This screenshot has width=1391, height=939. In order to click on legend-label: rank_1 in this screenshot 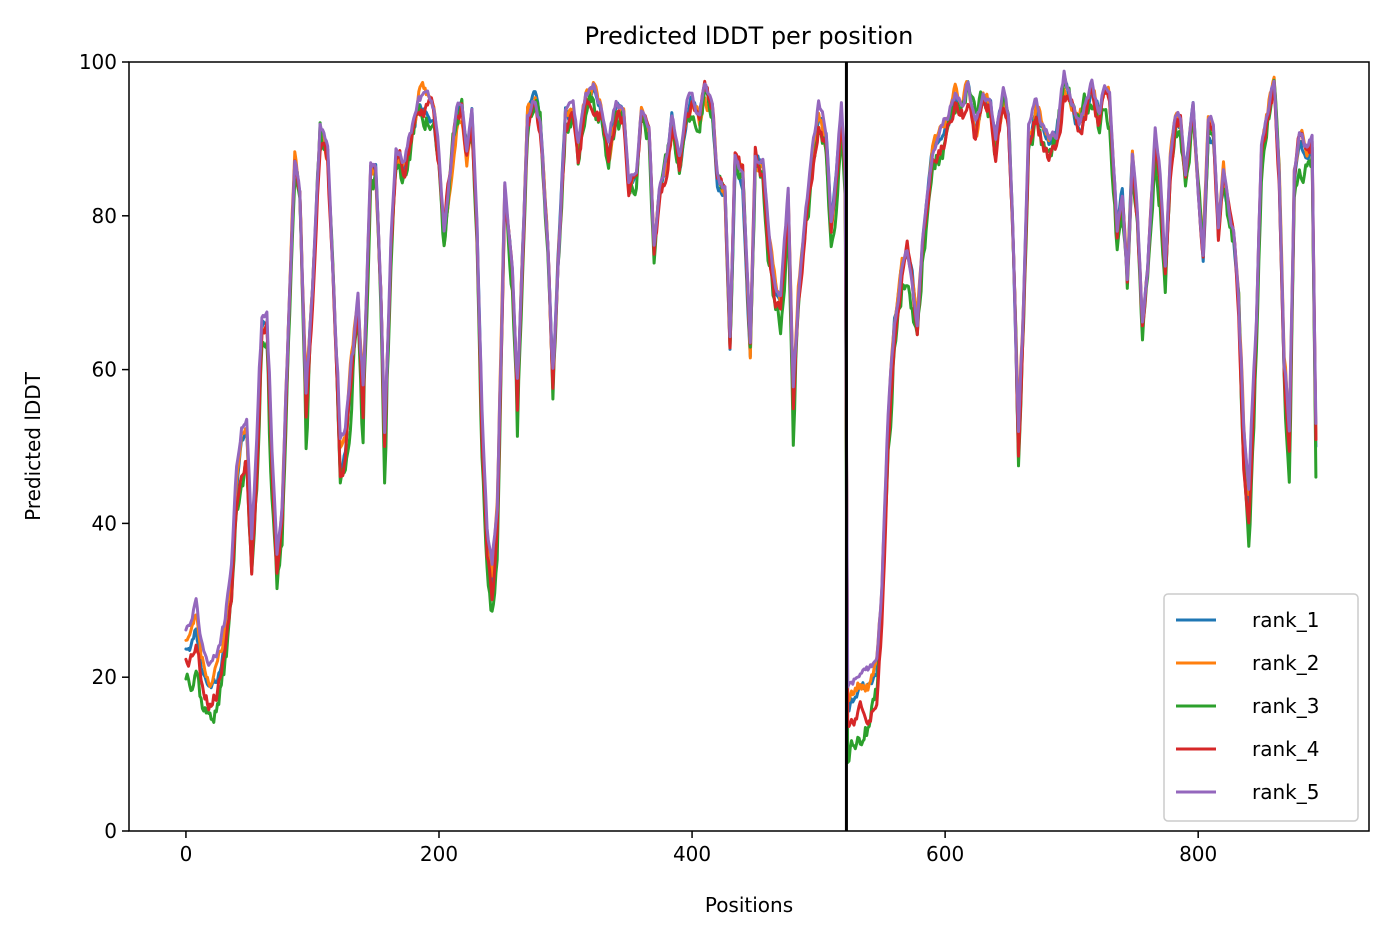, I will do `click(1285, 620)`.